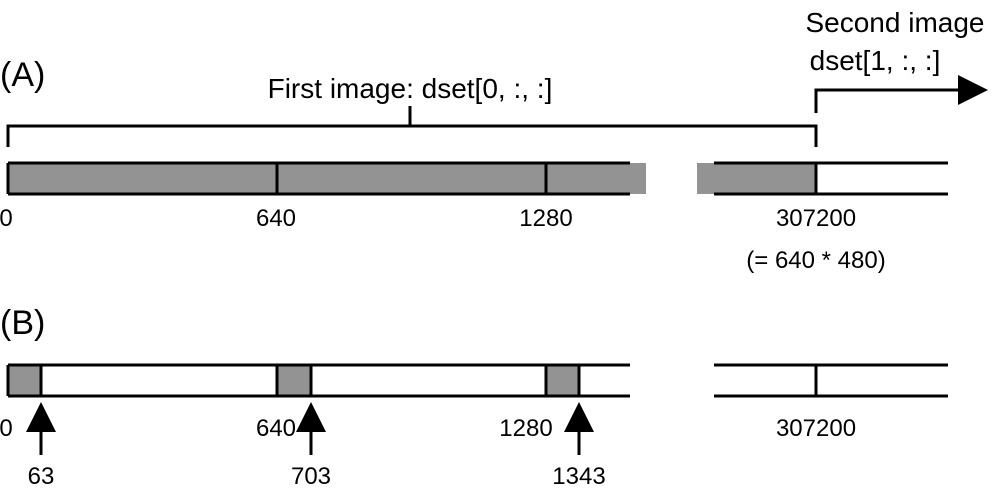 The width and height of the screenshot is (1000, 496). What do you see at coordinates (22, 75) in the screenshot?
I see `panel-a-label: (A)` at bounding box center [22, 75].